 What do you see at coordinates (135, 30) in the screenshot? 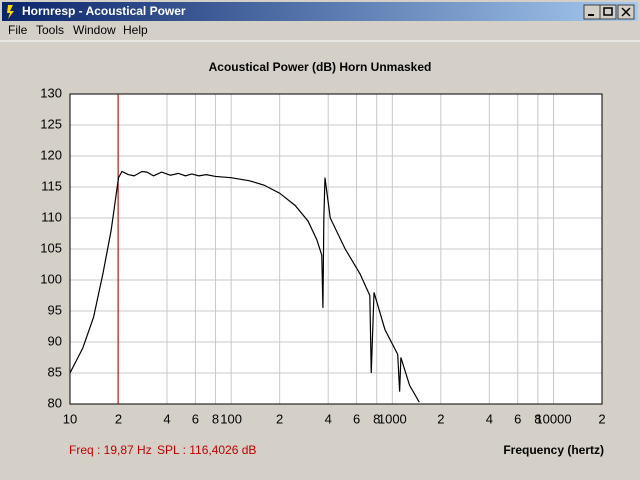
I see `menu-item: Help` at bounding box center [135, 30].